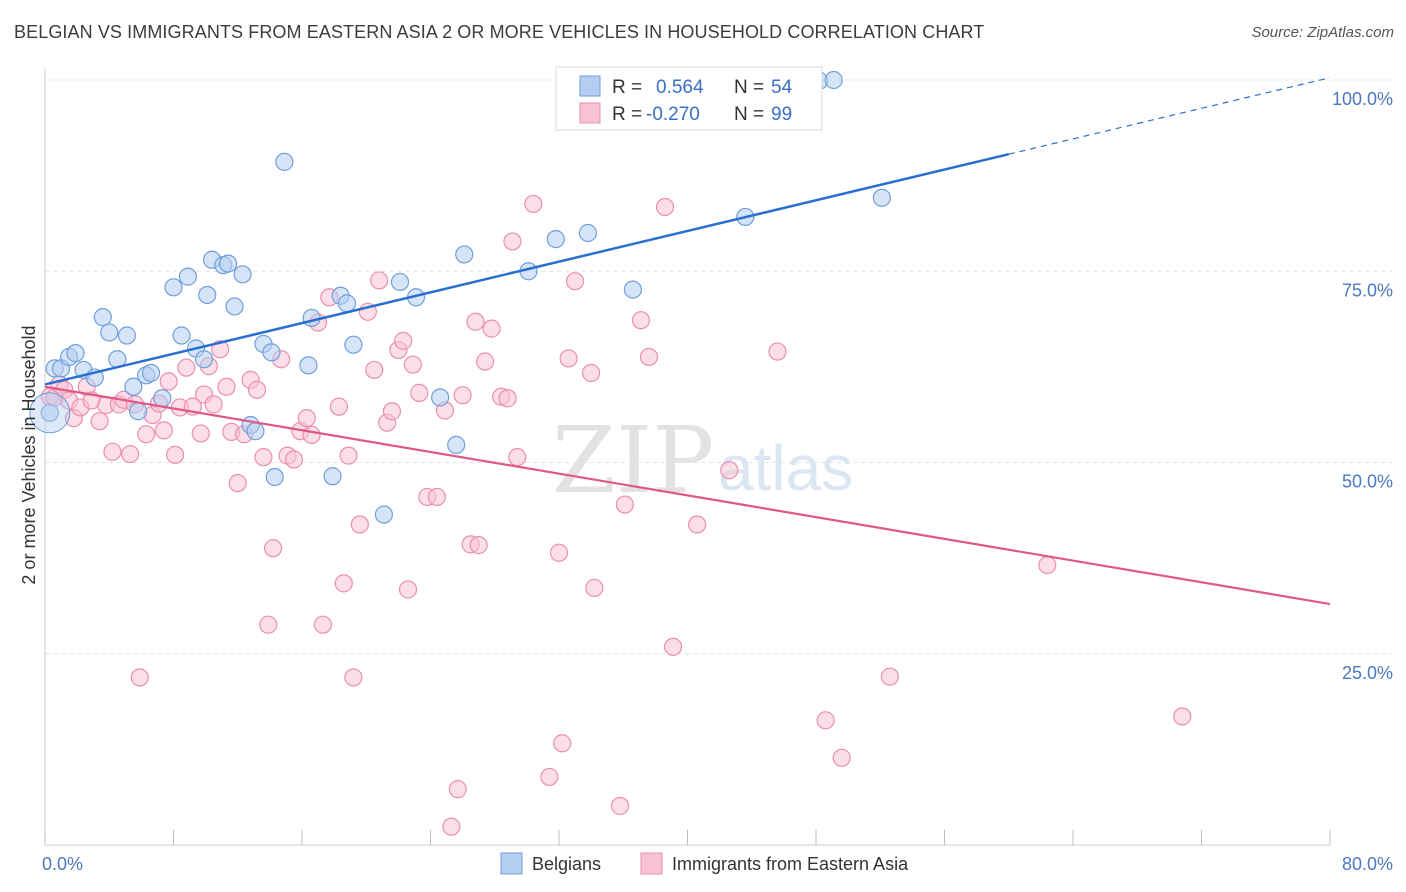 Image resolution: width=1406 pixels, height=892 pixels. I want to click on y-tick-label: 75.0%, so click(1367, 290).